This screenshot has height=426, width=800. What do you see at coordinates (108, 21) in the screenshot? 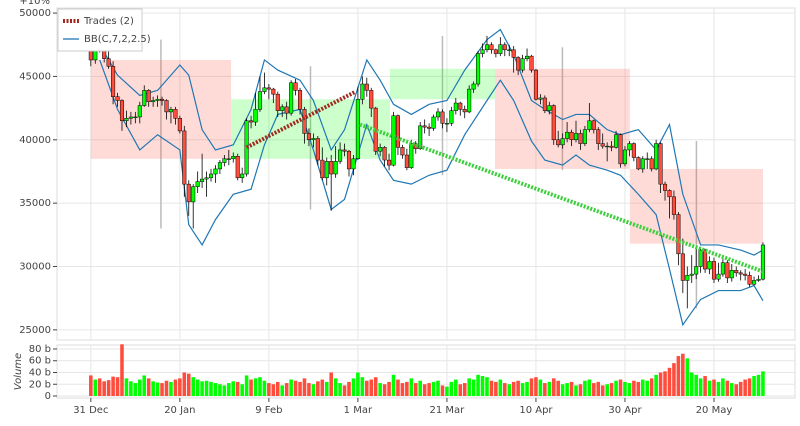
I see `legend-label: Trades (2)` at bounding box center [108, 21].